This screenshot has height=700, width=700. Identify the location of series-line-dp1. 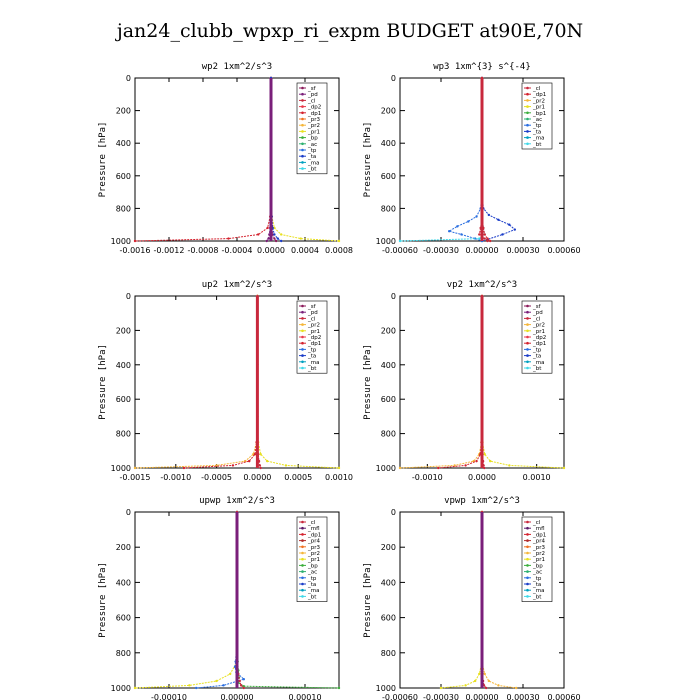
(220, 382).